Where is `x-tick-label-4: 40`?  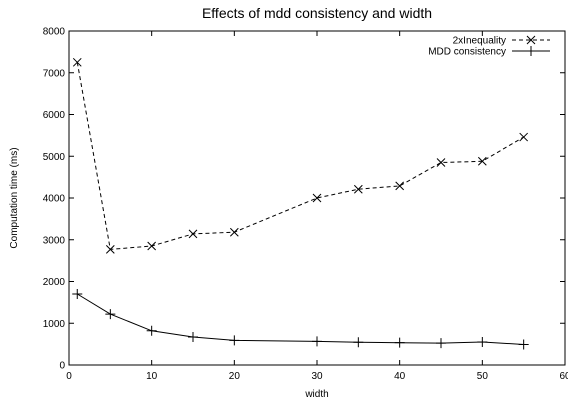
x-tick-label-4: 40 is located at coordinates (400, 376).